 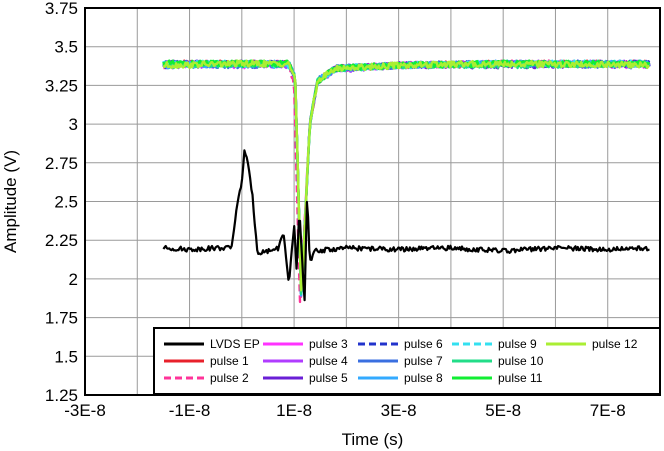 What do you see at coordinates (344, 410) in the screenshot?
I see `x-axis-ticks: -3E-8 -1E-8 1E-8 3E-8 5E-8 7E-8` at bounding box center [344, 410].